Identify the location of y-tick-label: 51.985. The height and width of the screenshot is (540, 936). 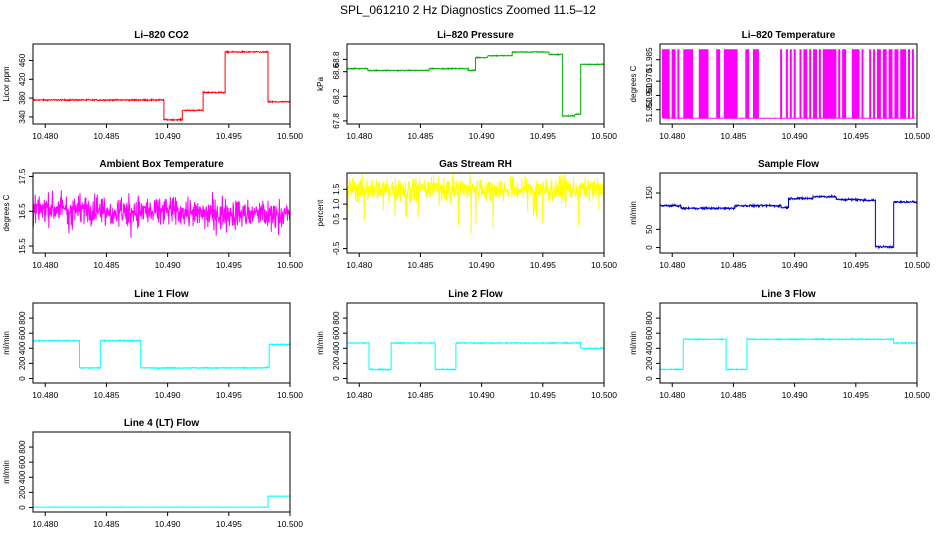
(649, 59).